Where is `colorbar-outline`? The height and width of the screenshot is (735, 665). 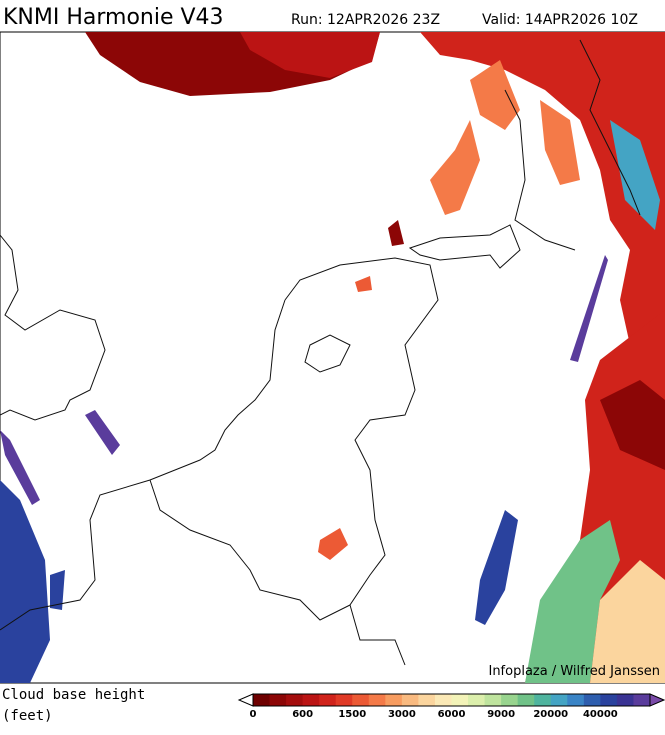
colorbar-outline is located at coordinates (451, 700).